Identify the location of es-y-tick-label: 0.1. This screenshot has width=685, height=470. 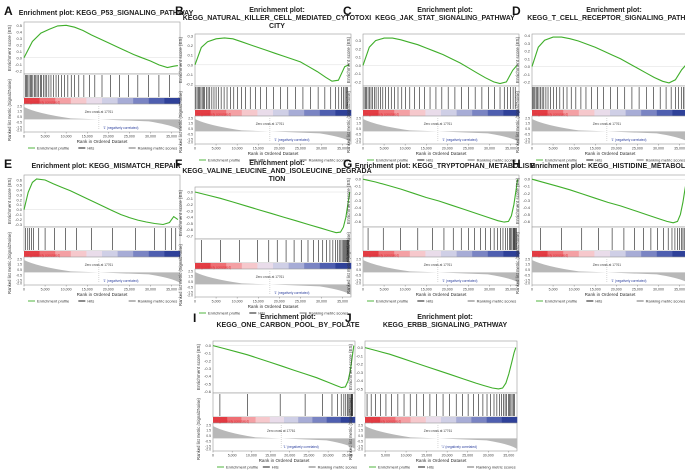
(19, 204).